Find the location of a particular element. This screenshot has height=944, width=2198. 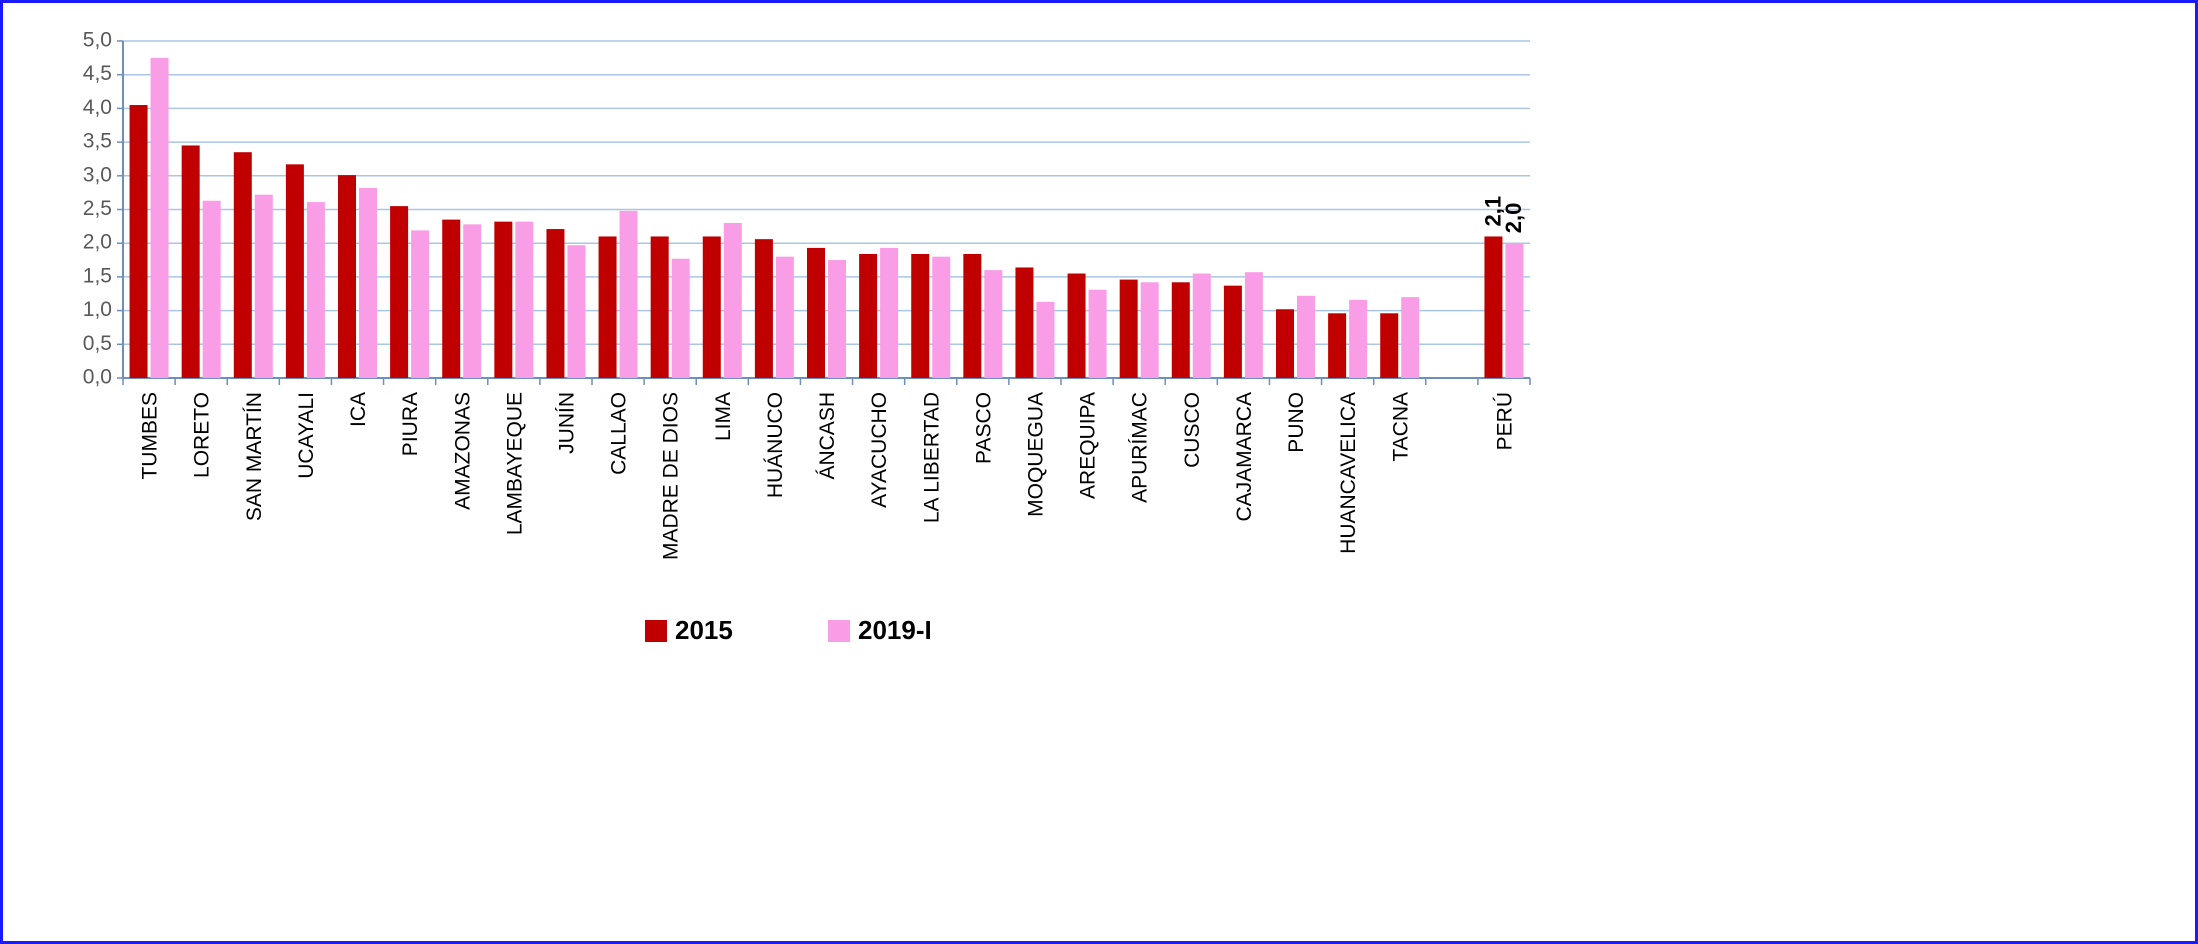

y-tick-label: 3,5 is located at coordinates (97, 141).